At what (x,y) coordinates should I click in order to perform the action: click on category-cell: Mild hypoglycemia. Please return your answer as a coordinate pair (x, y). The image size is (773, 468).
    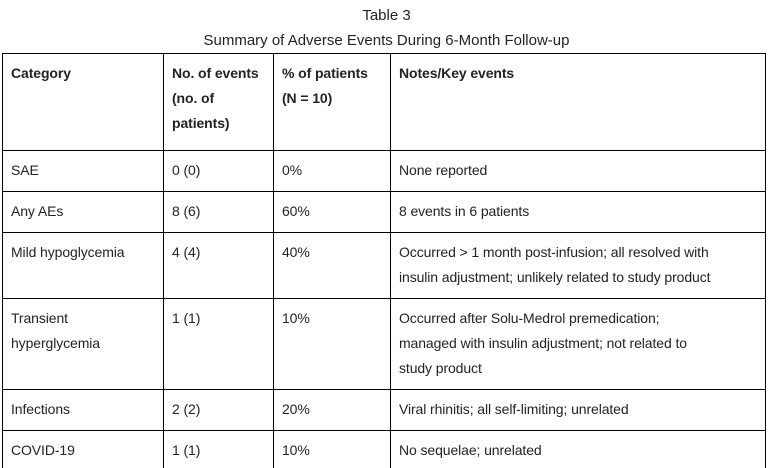
    Looking at the image, I should click on (83, 265).